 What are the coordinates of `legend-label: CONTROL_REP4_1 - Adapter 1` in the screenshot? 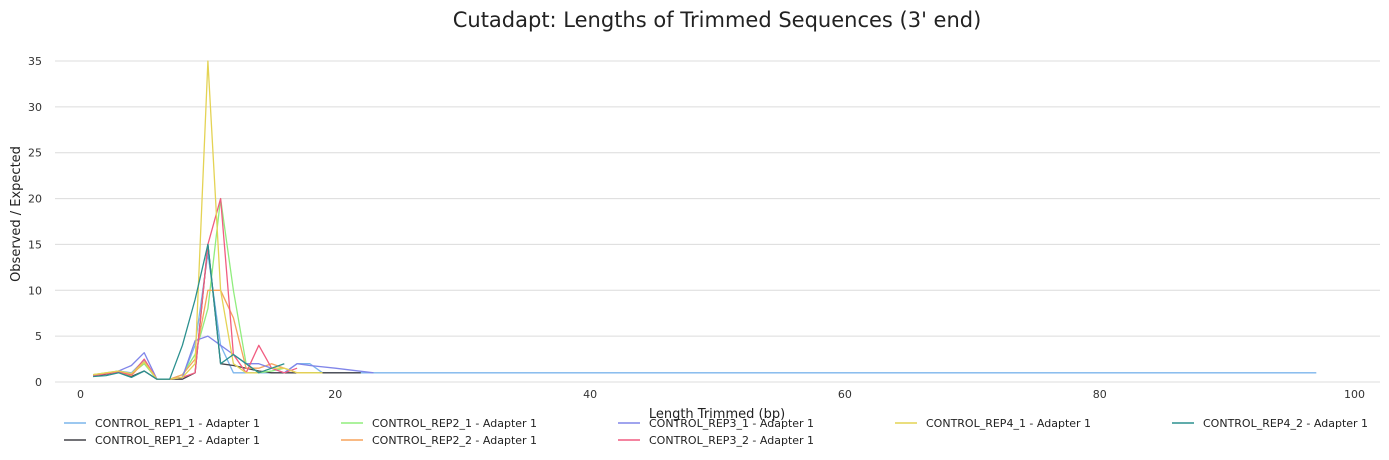 It's located at (1008, 423).